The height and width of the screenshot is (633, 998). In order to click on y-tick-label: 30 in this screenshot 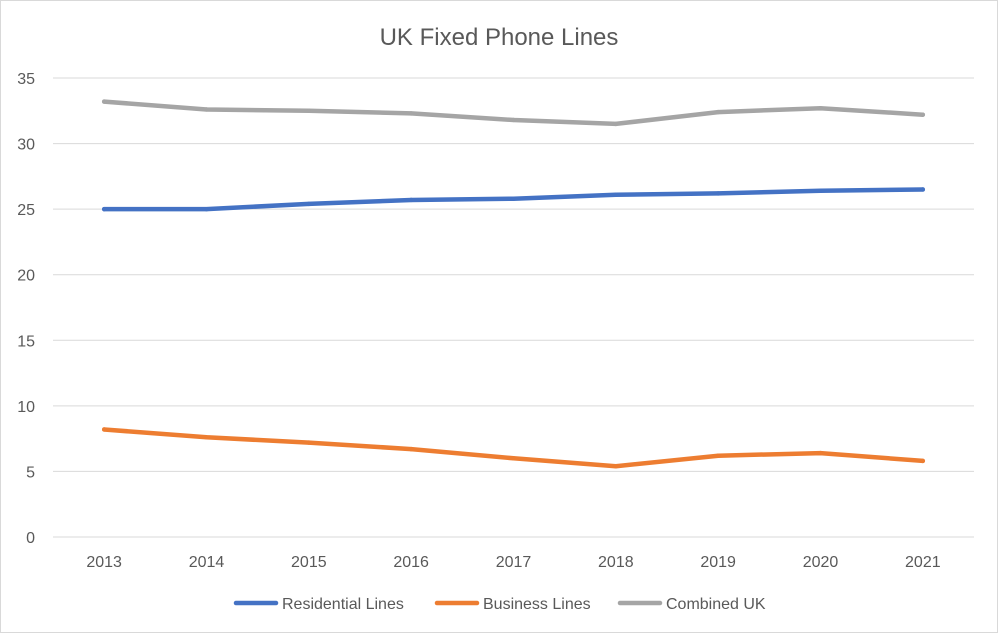, I will do `click(26, 145)`.